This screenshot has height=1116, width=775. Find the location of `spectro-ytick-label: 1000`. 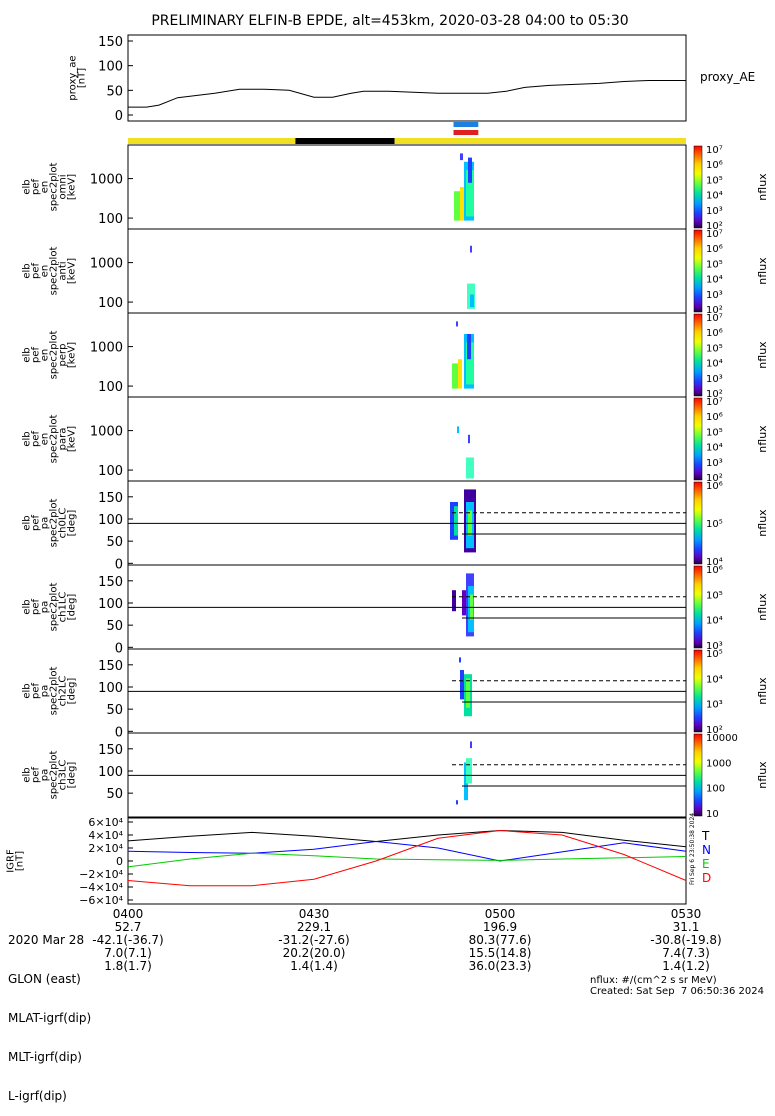

spectro-ytick-label: 1000 is located at coordinates (106, 432).